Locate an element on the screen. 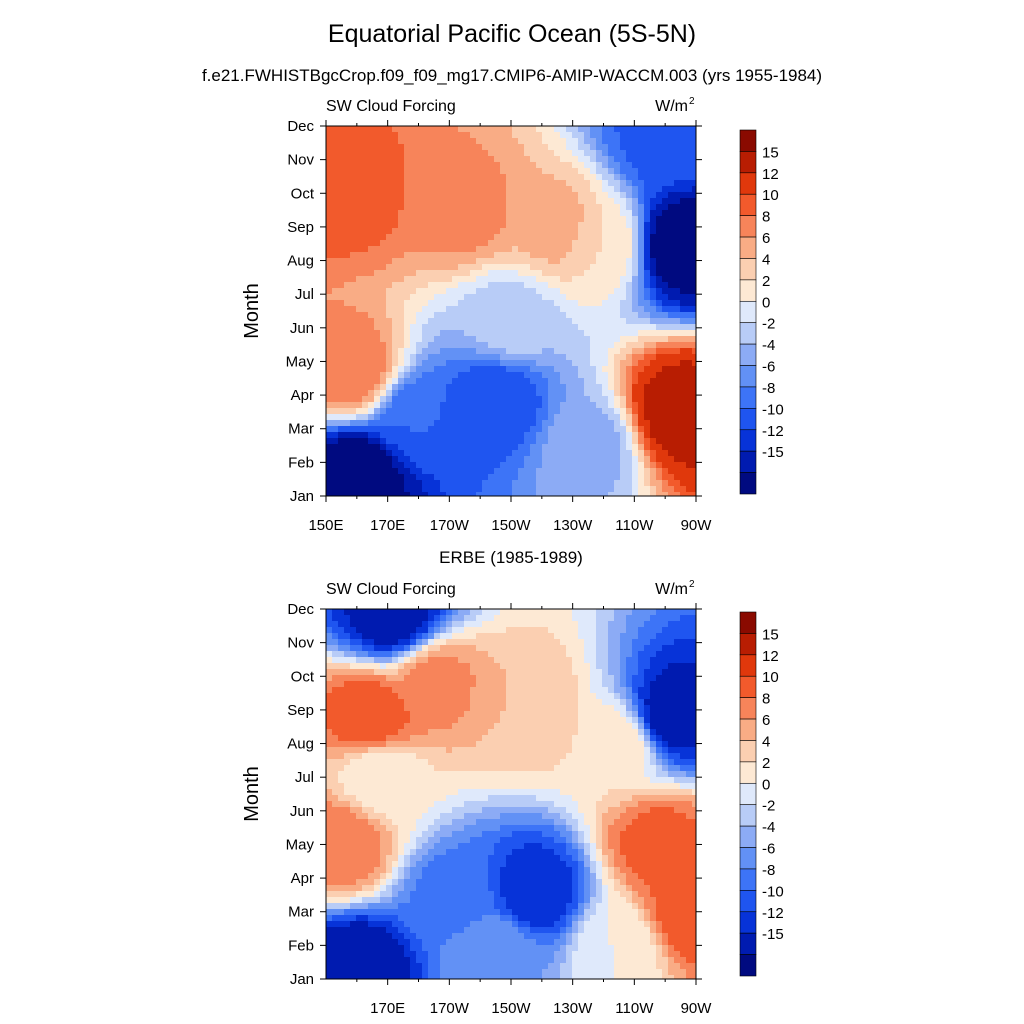  model-xtick-label: 90W is located at coordinates (697, 525).